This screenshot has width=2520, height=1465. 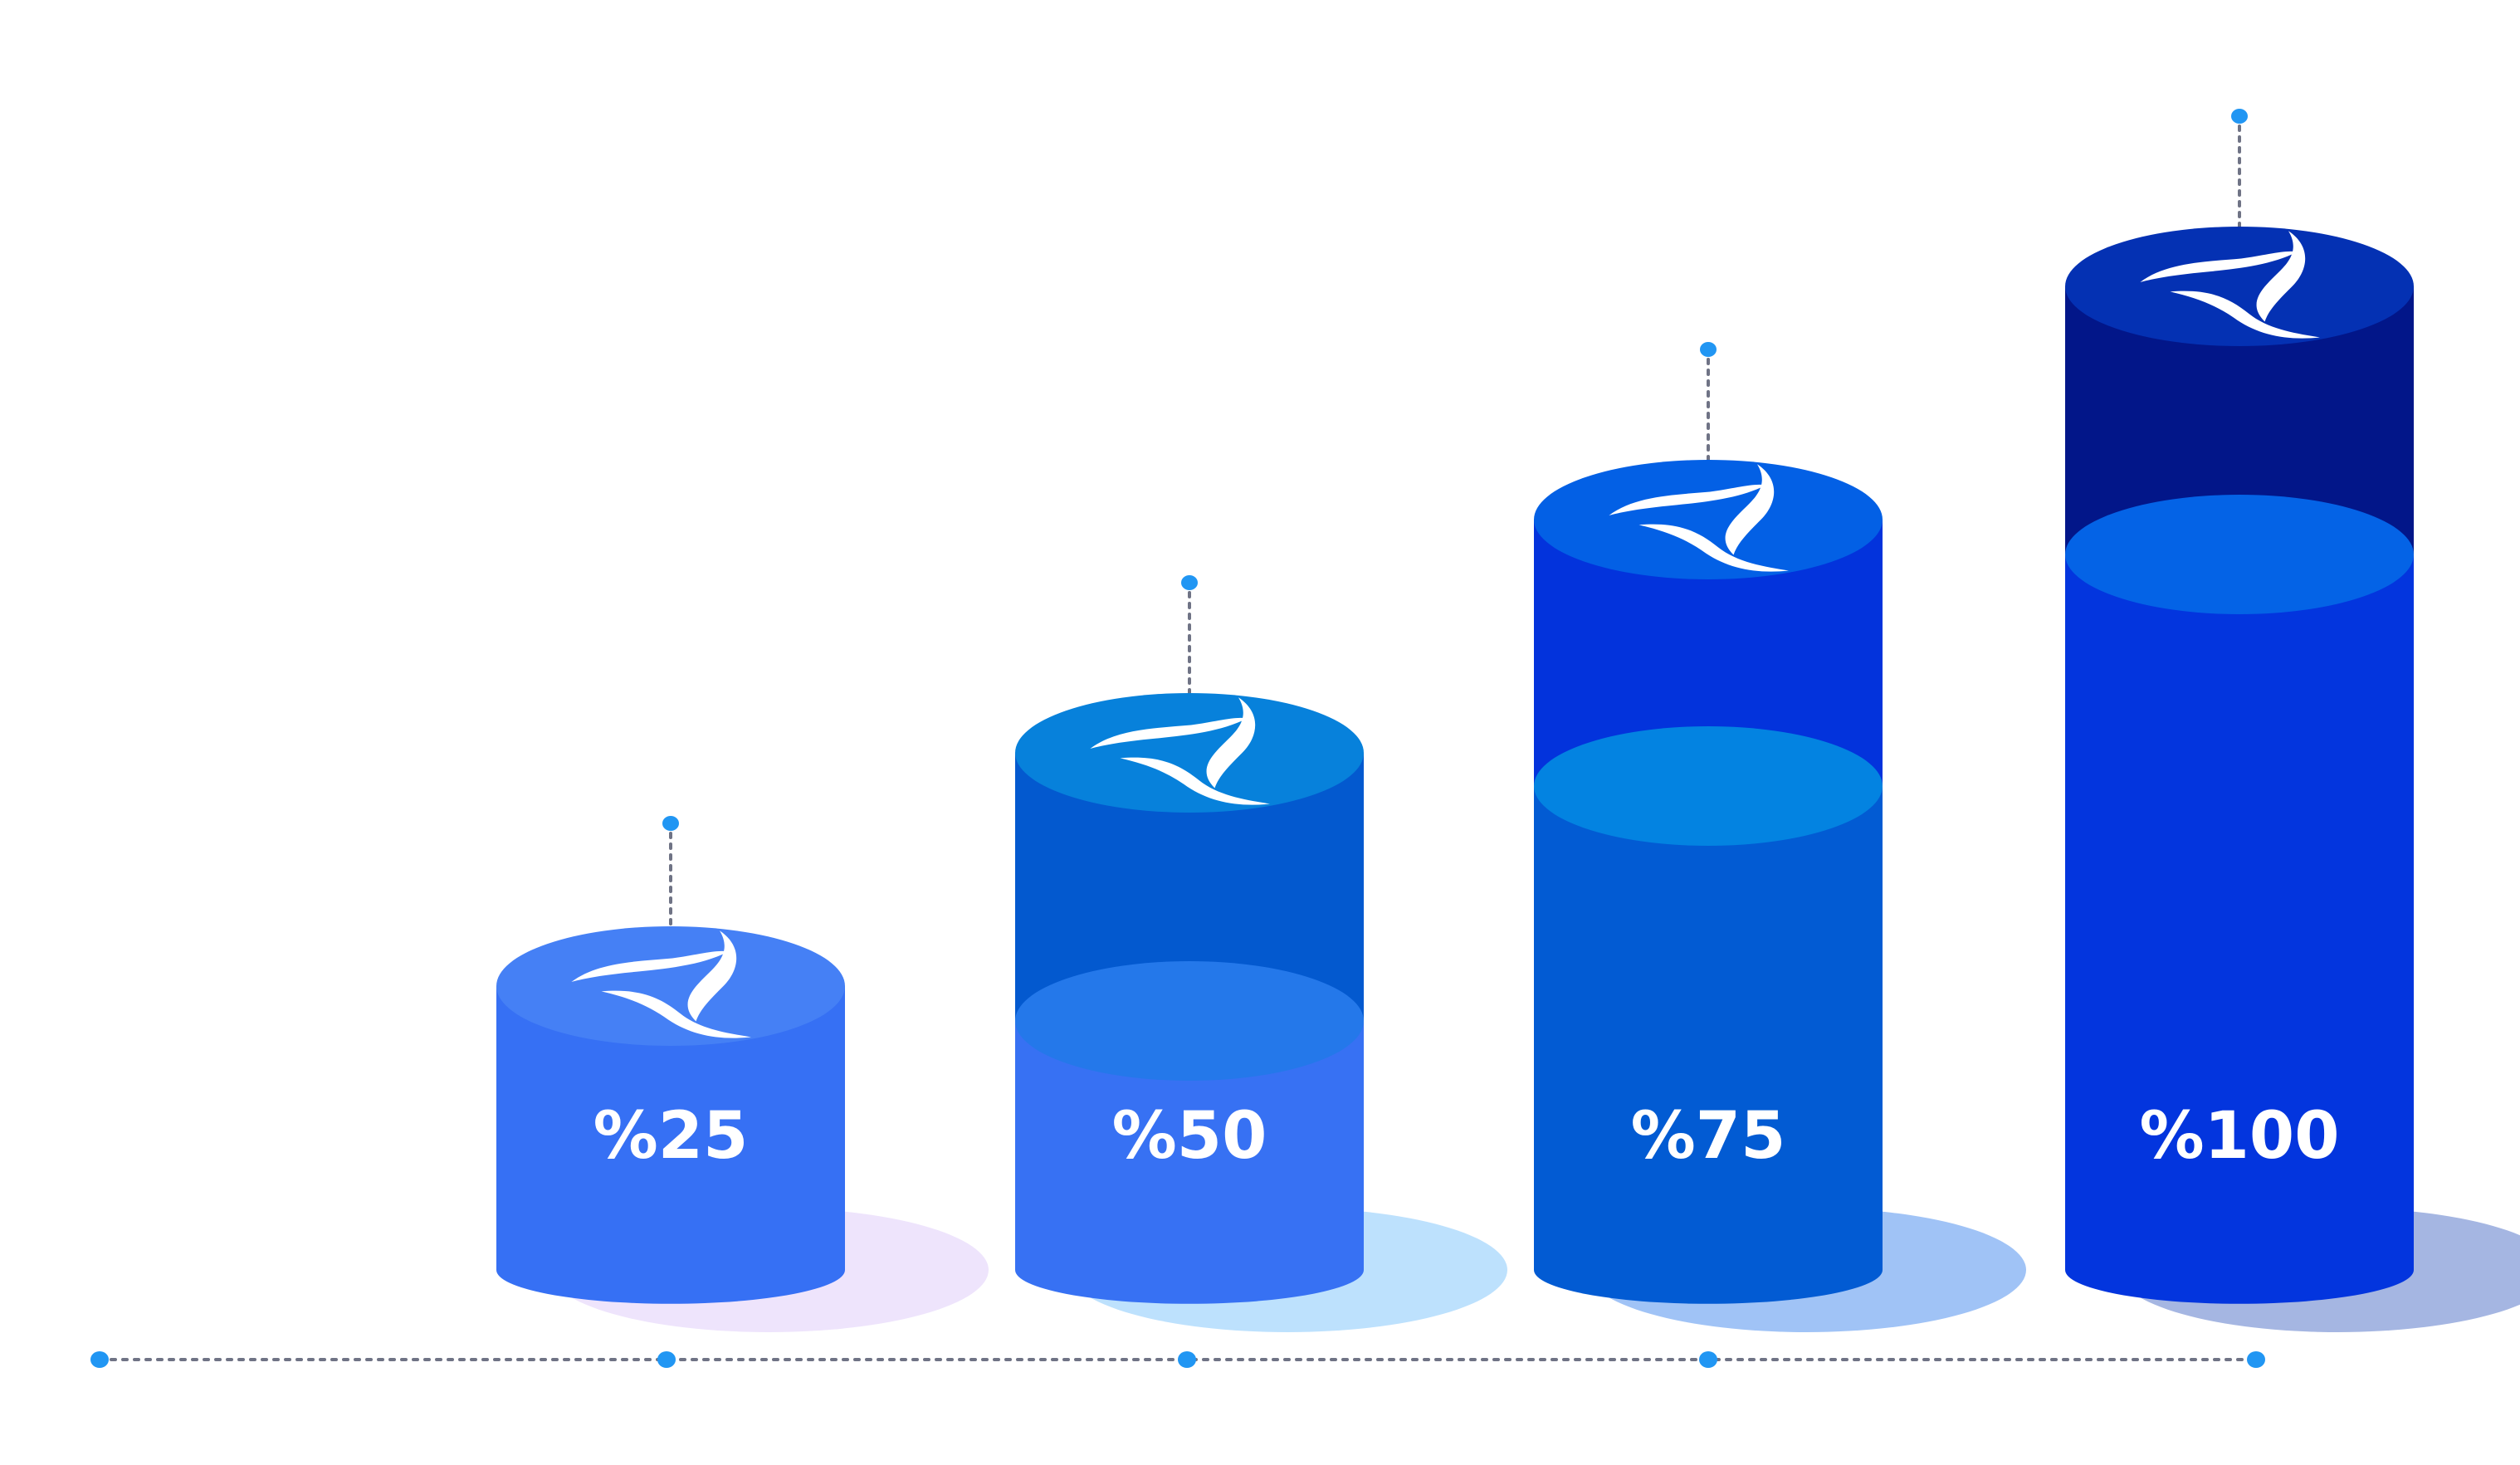 I want to click on bar-pct-50: %50, so click(x=1189, y=998).